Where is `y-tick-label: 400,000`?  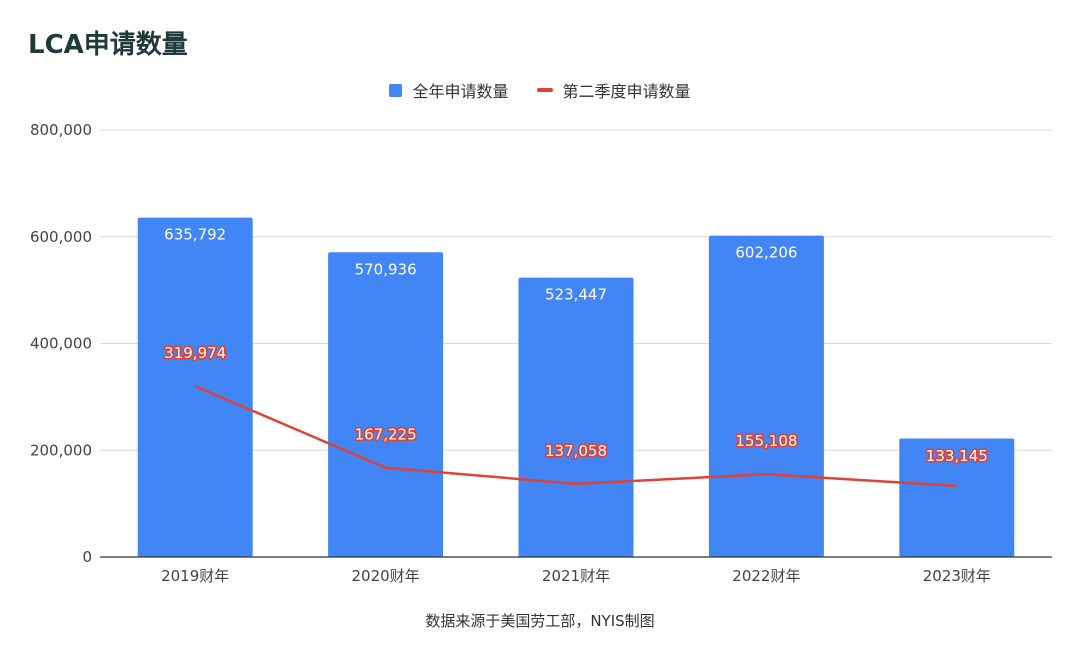
y-tick-label: 400,000 is located at coordinates (61, 344).